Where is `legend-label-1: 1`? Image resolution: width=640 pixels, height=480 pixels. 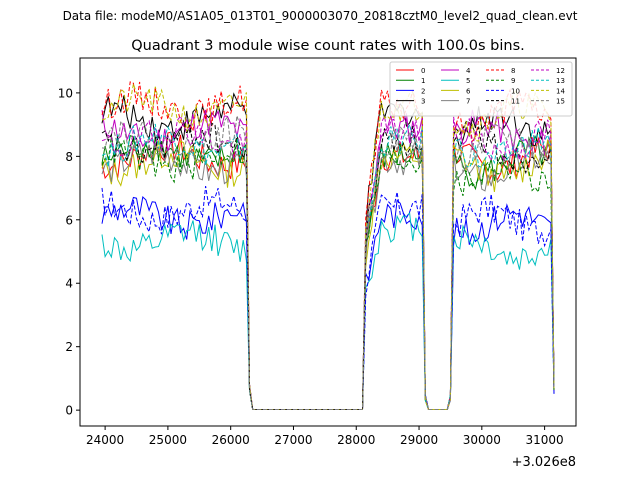 legend-label-1: 1 is located at coordinates (423, 81).